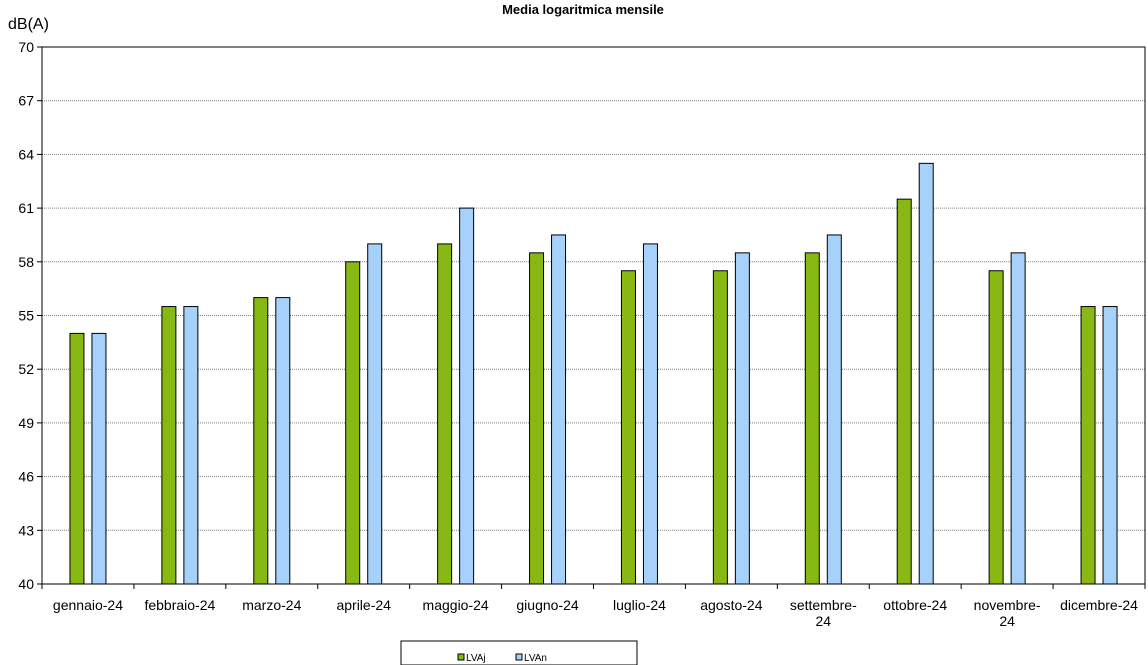 The width and height of the screenshot is (1148, 665). Describe the element at coordinates (26, 47) in the screenshot. I see `y-tick-label-10: 70` at that location.